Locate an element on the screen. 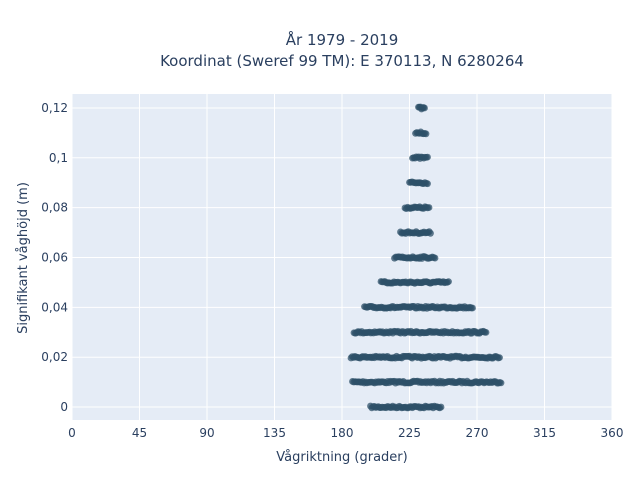  y-tick-label: 0,06 is located at coordinates (54, 257).